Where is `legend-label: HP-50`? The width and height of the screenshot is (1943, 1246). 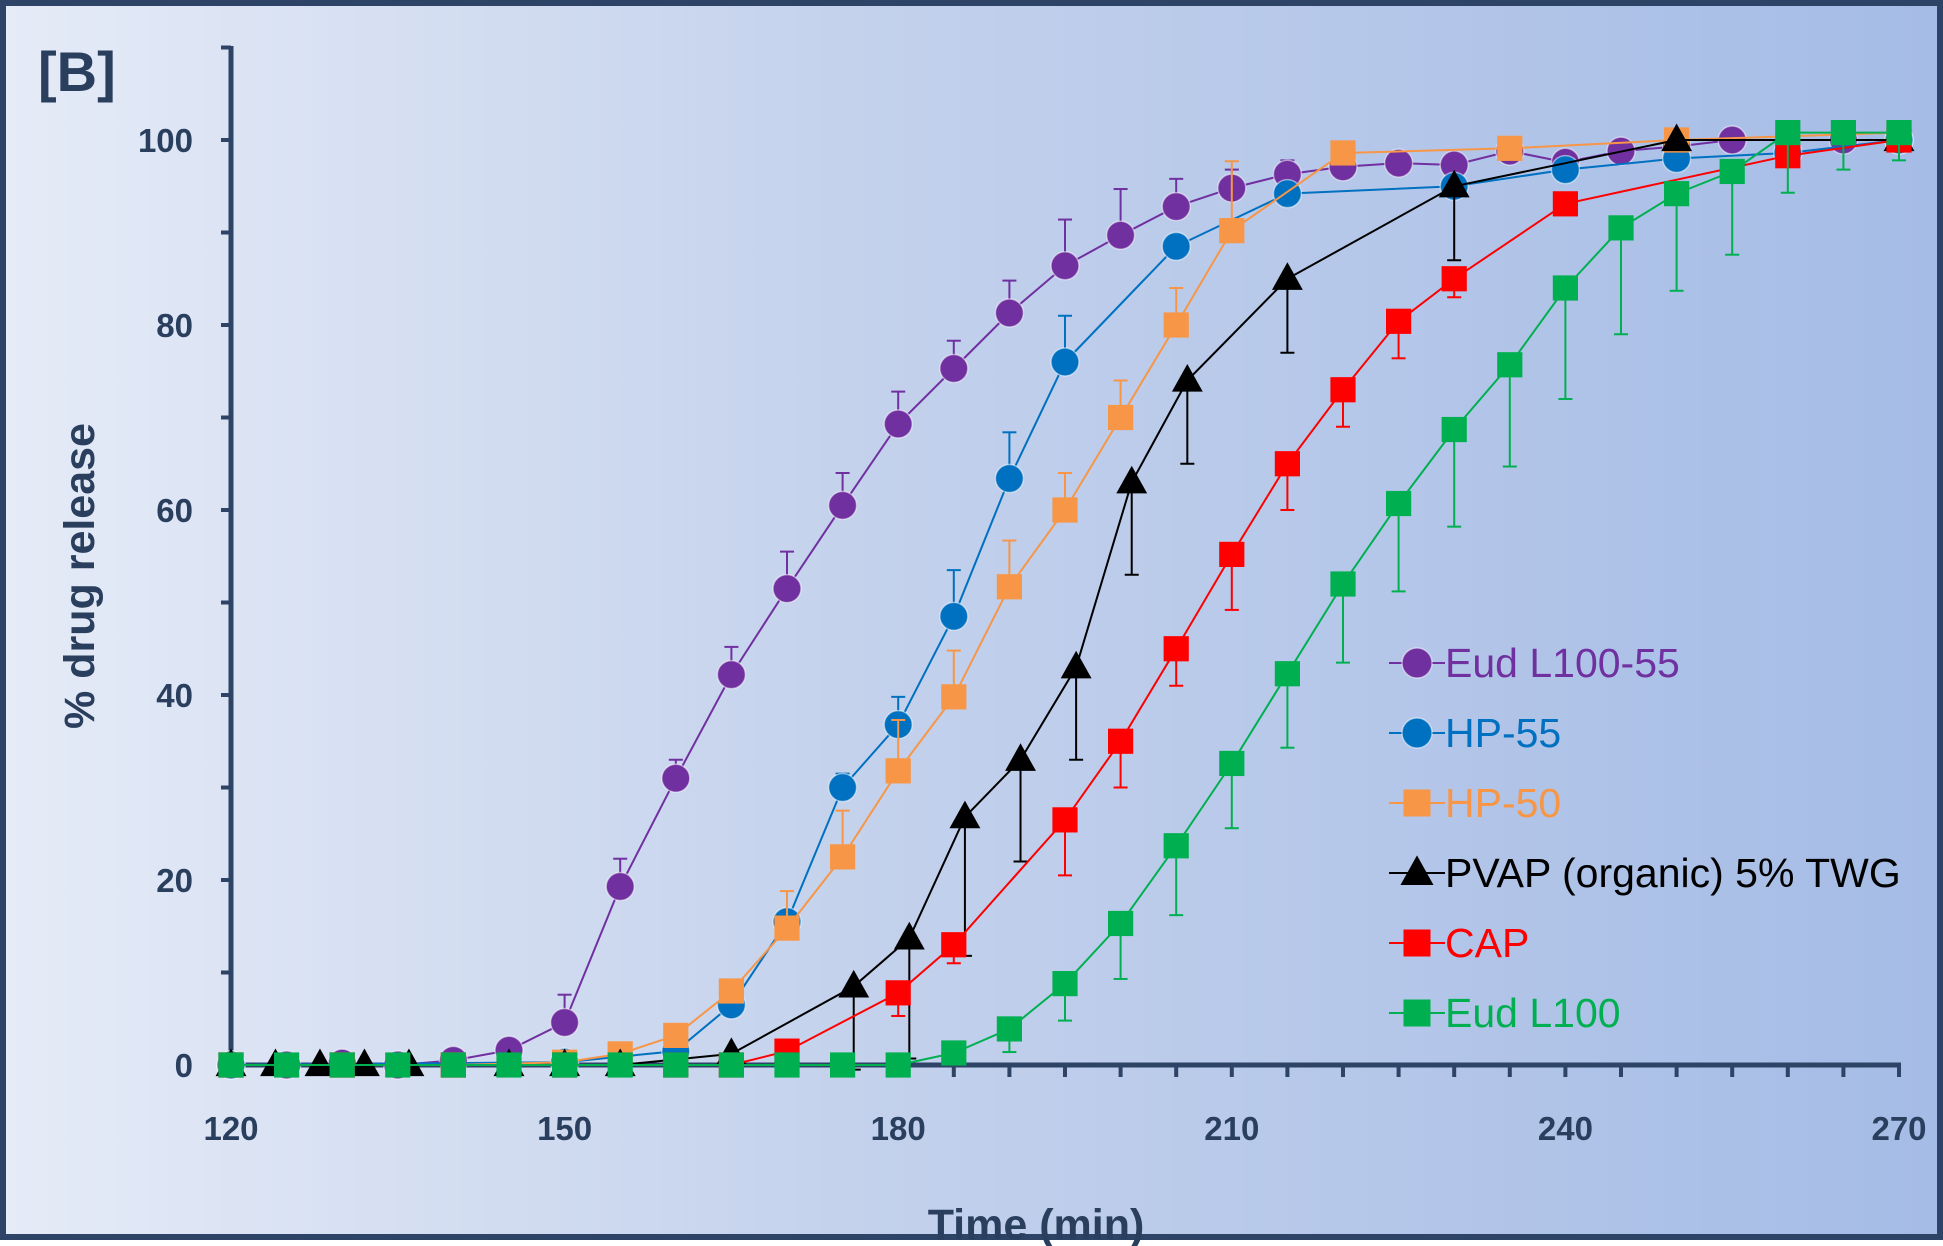
legend-label: HP-50 is located at coordinates (1503, 803).